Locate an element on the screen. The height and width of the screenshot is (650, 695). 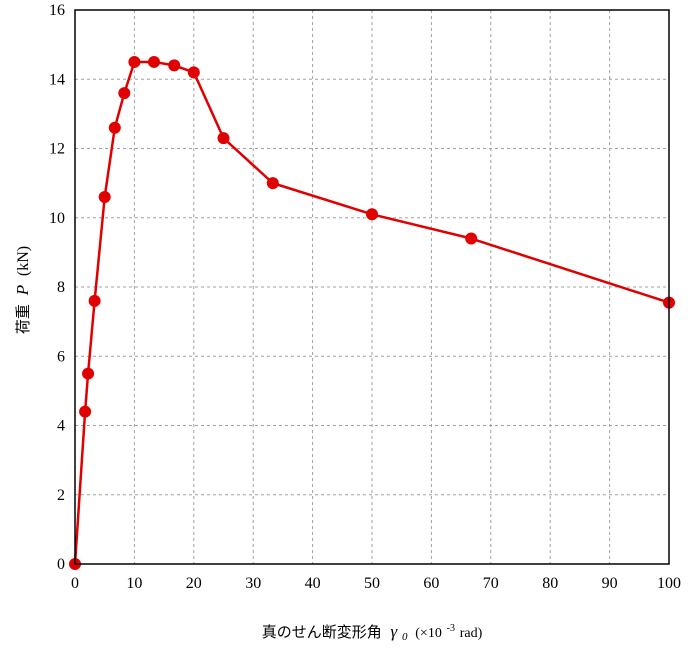
x-axis-label-text: 真のせん断変形角 is located at coordinates (322, 632).